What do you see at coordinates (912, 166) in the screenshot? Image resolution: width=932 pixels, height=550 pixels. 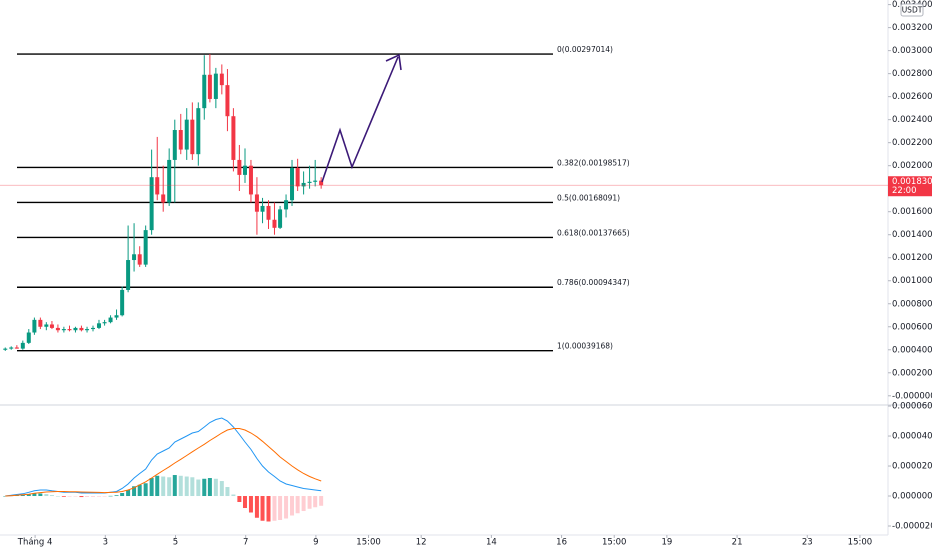 I see `y-tick-label: 0.00200000` at bounding box center [912, 166].